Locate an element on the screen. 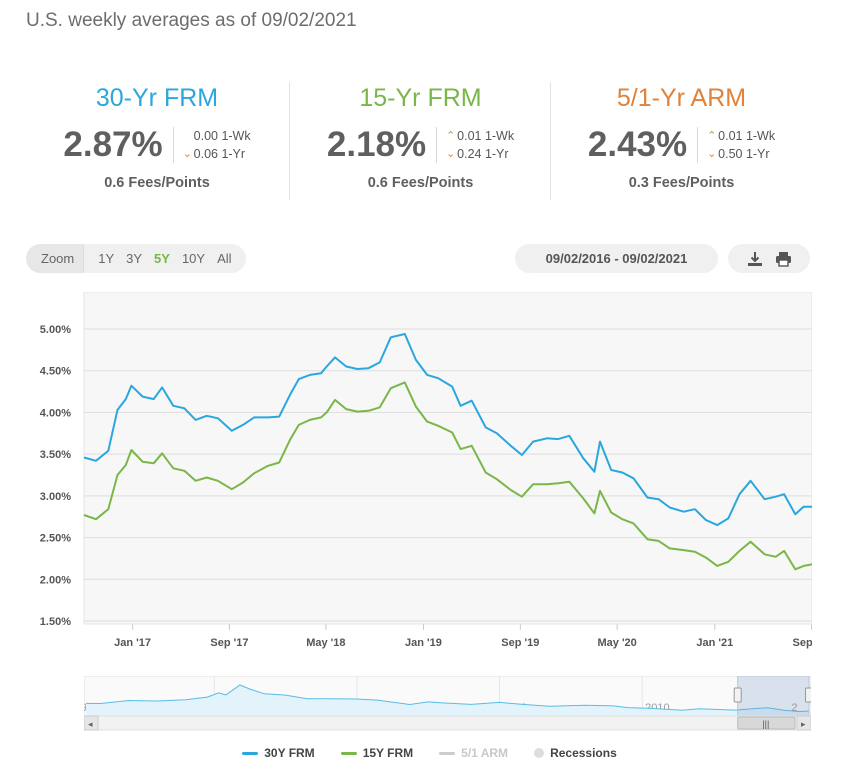 Image resolution: width=859 pixels, height=774 pixels. navigator-line is located at coordinates (447, 698).